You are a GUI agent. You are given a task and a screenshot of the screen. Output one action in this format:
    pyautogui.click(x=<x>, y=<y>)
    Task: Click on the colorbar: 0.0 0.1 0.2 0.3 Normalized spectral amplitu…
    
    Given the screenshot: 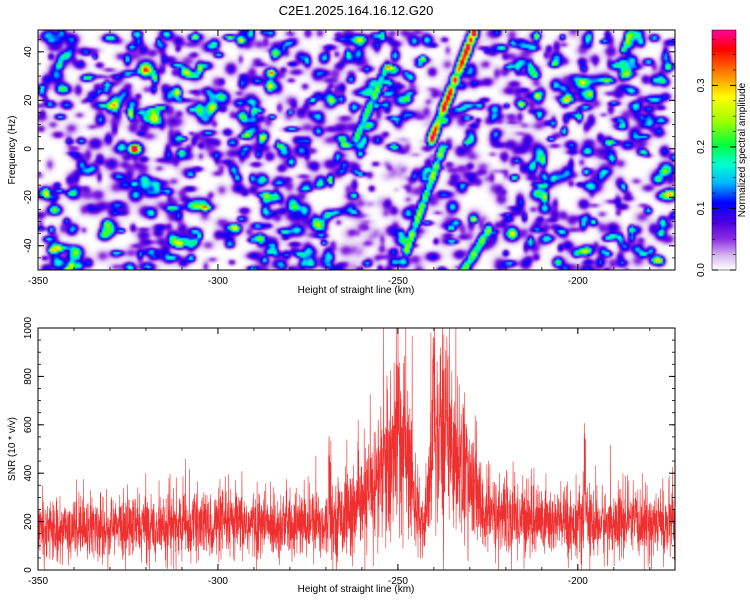 What is the action you would take?
    pyautogui.click(x=722, y=153)
    